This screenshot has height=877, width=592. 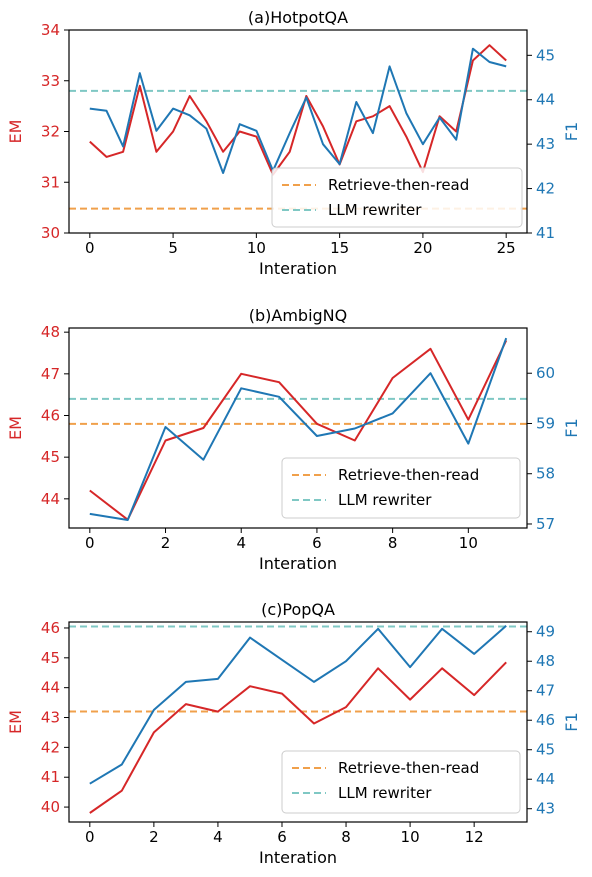 I want to click on y-right-tick-label: 57, so click(x=545, y=524).